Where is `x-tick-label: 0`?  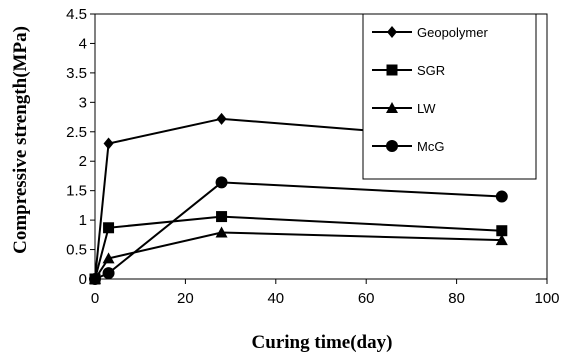 x-tick-label: 0 is located at coordinates (95, 298).